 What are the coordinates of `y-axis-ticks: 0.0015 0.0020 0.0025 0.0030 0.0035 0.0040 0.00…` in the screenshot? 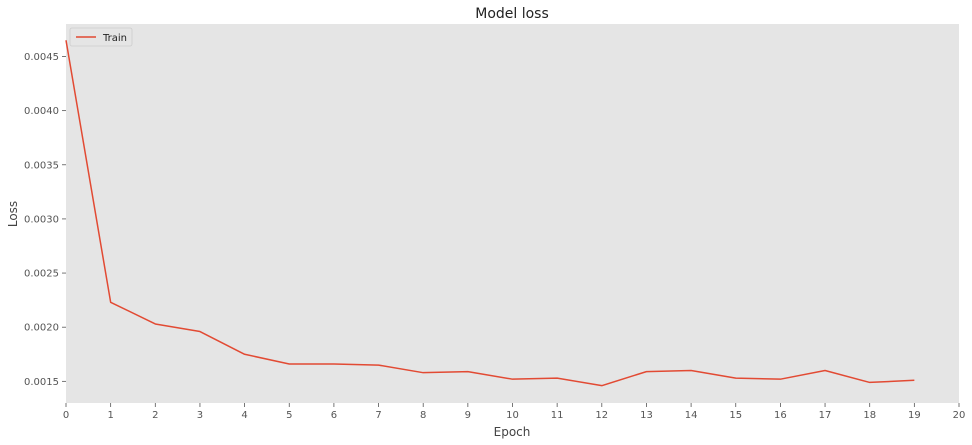 It's located at (45, 220).